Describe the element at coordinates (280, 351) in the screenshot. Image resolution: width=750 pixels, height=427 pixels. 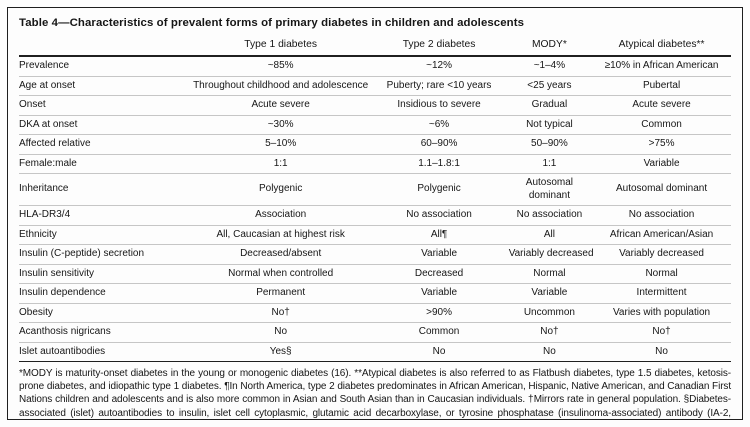
I see `table-cell: Yes§` at that location.